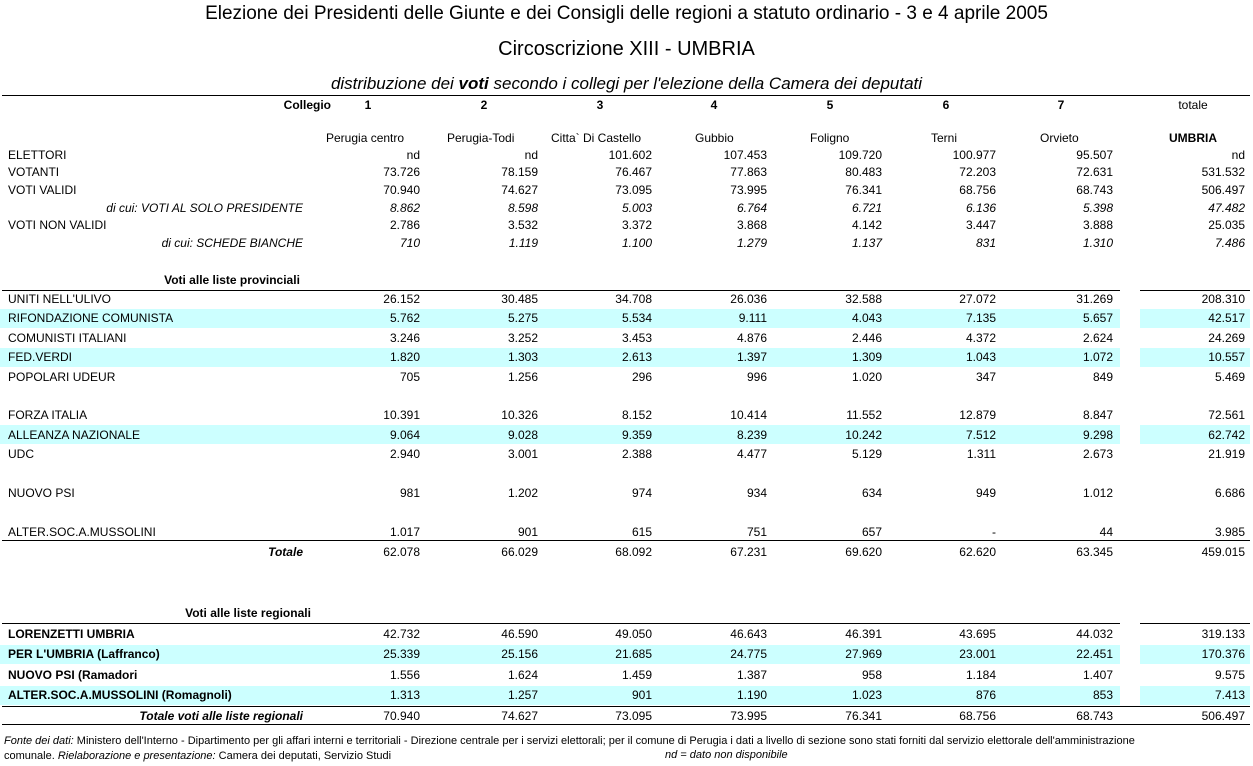 Image resolution: width=1253 pixels, height=766 pixels. What do you see at coordinates (866, 357) in the screenshot?
I see `cell: 1.309` at bounding box center [866, 357].